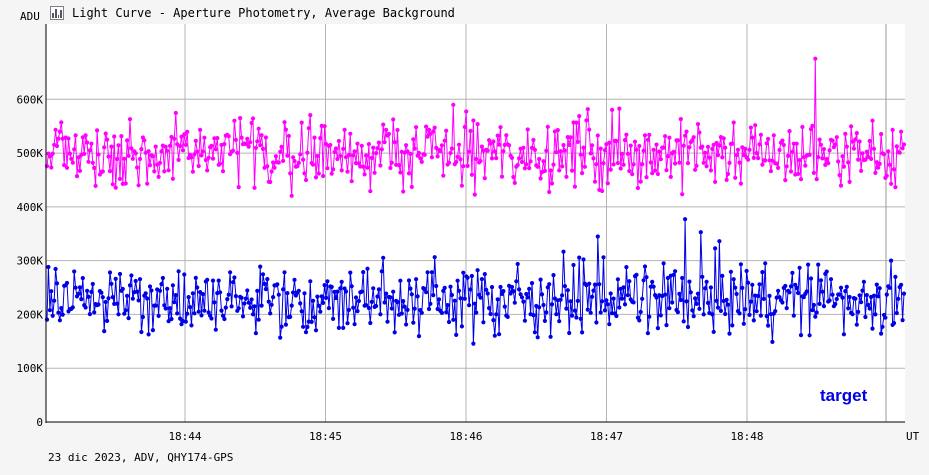 This screenshot has width=929, height=475. I want to click on y-axis-unit: ADU, so click(30, 16).